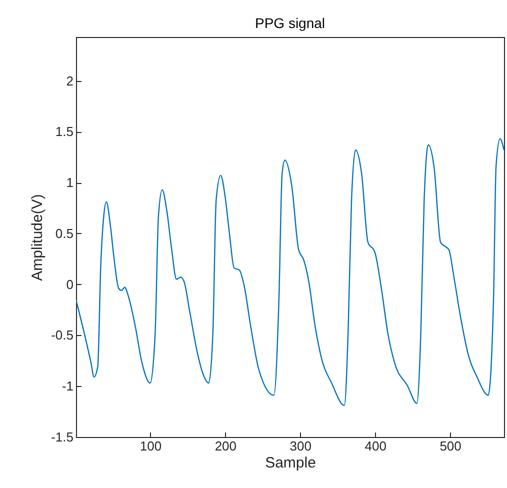 This screenshot has height=488, width=507. Describe the element at coordinates (301, 446) in the screenshot. I see `x-tick-label: 300` at that location.